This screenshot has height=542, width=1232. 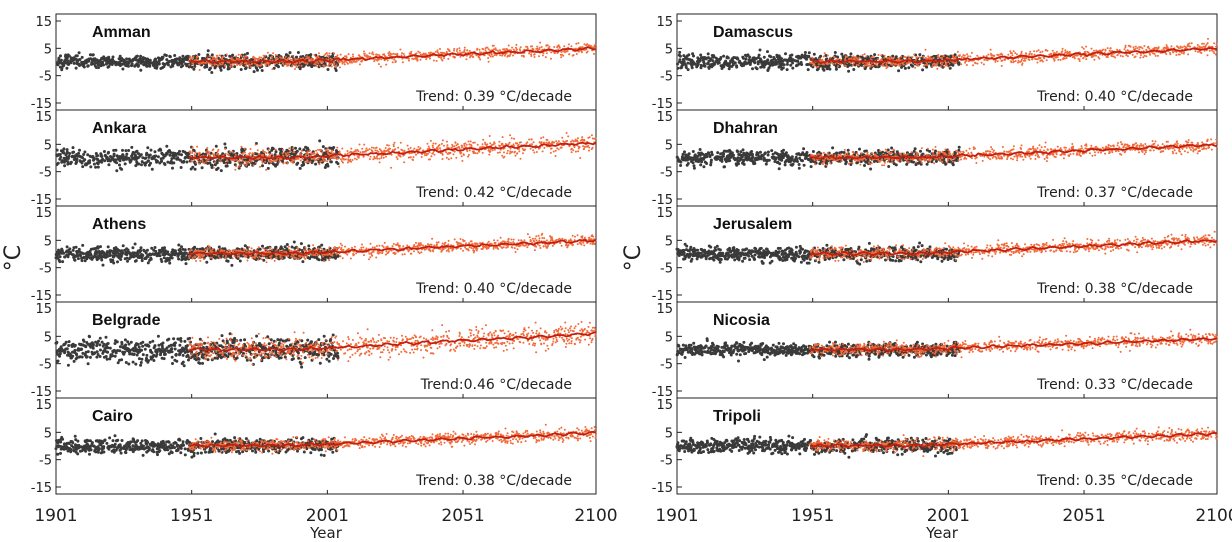 What do you see at coordinates (48, 145) in the screenshot?
I see `y-tick-label: 5` at bounding box center [48, 145].